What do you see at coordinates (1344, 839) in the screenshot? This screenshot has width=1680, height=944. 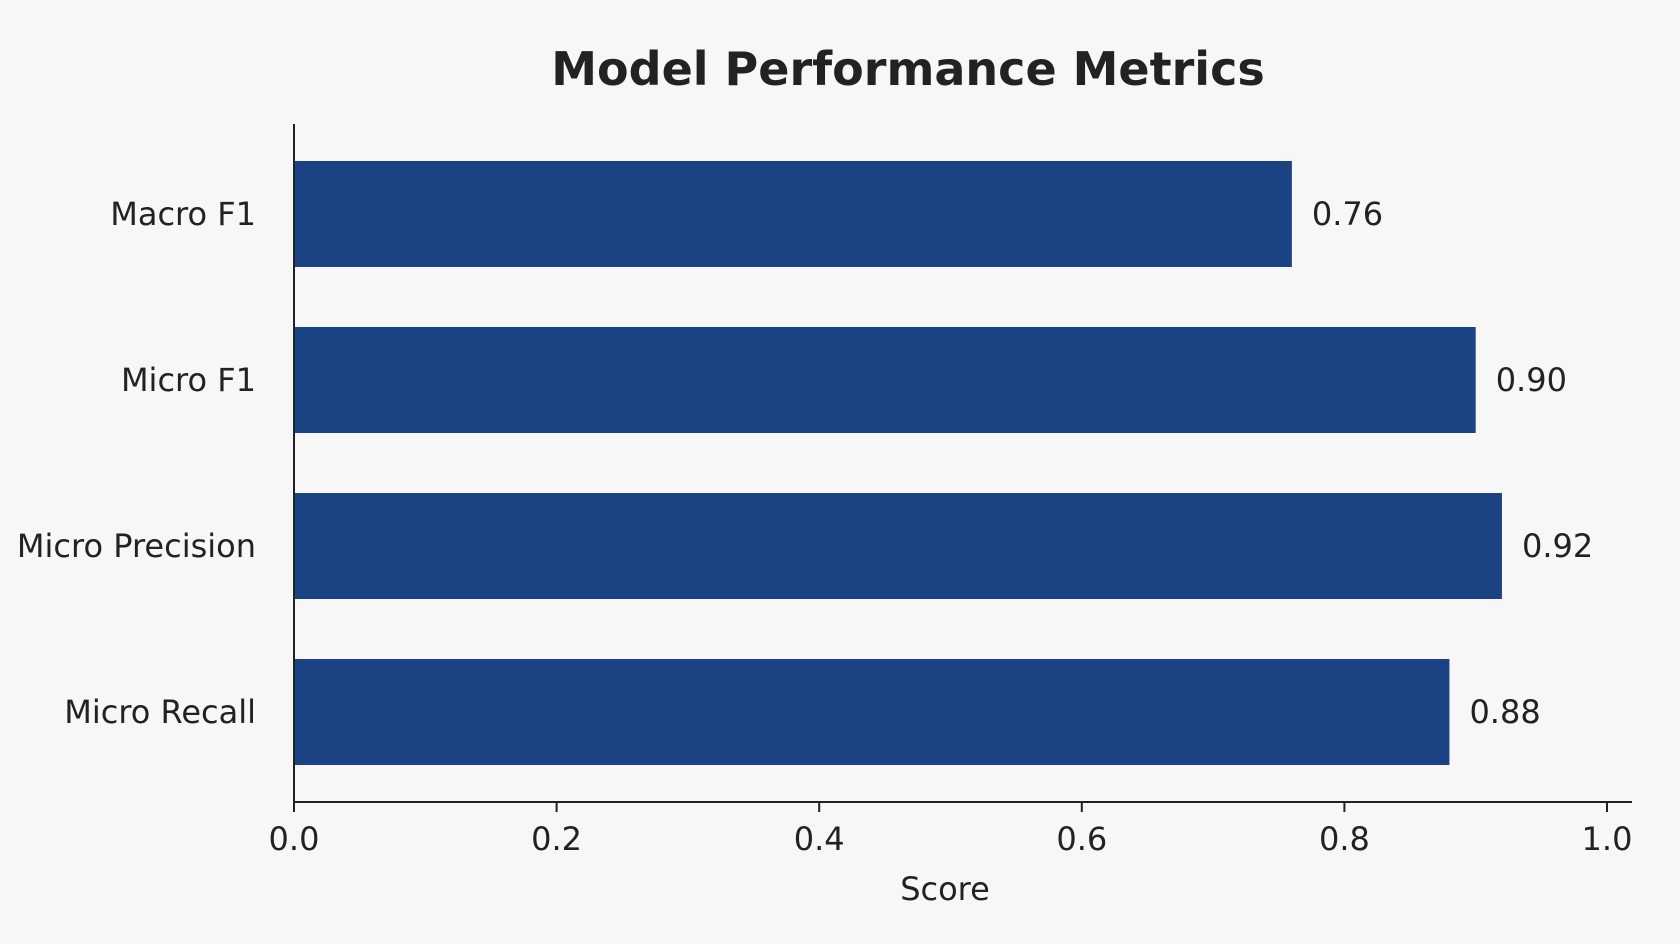 I see `x-tick-label: 0.8` at bounding box center [1344, 839].